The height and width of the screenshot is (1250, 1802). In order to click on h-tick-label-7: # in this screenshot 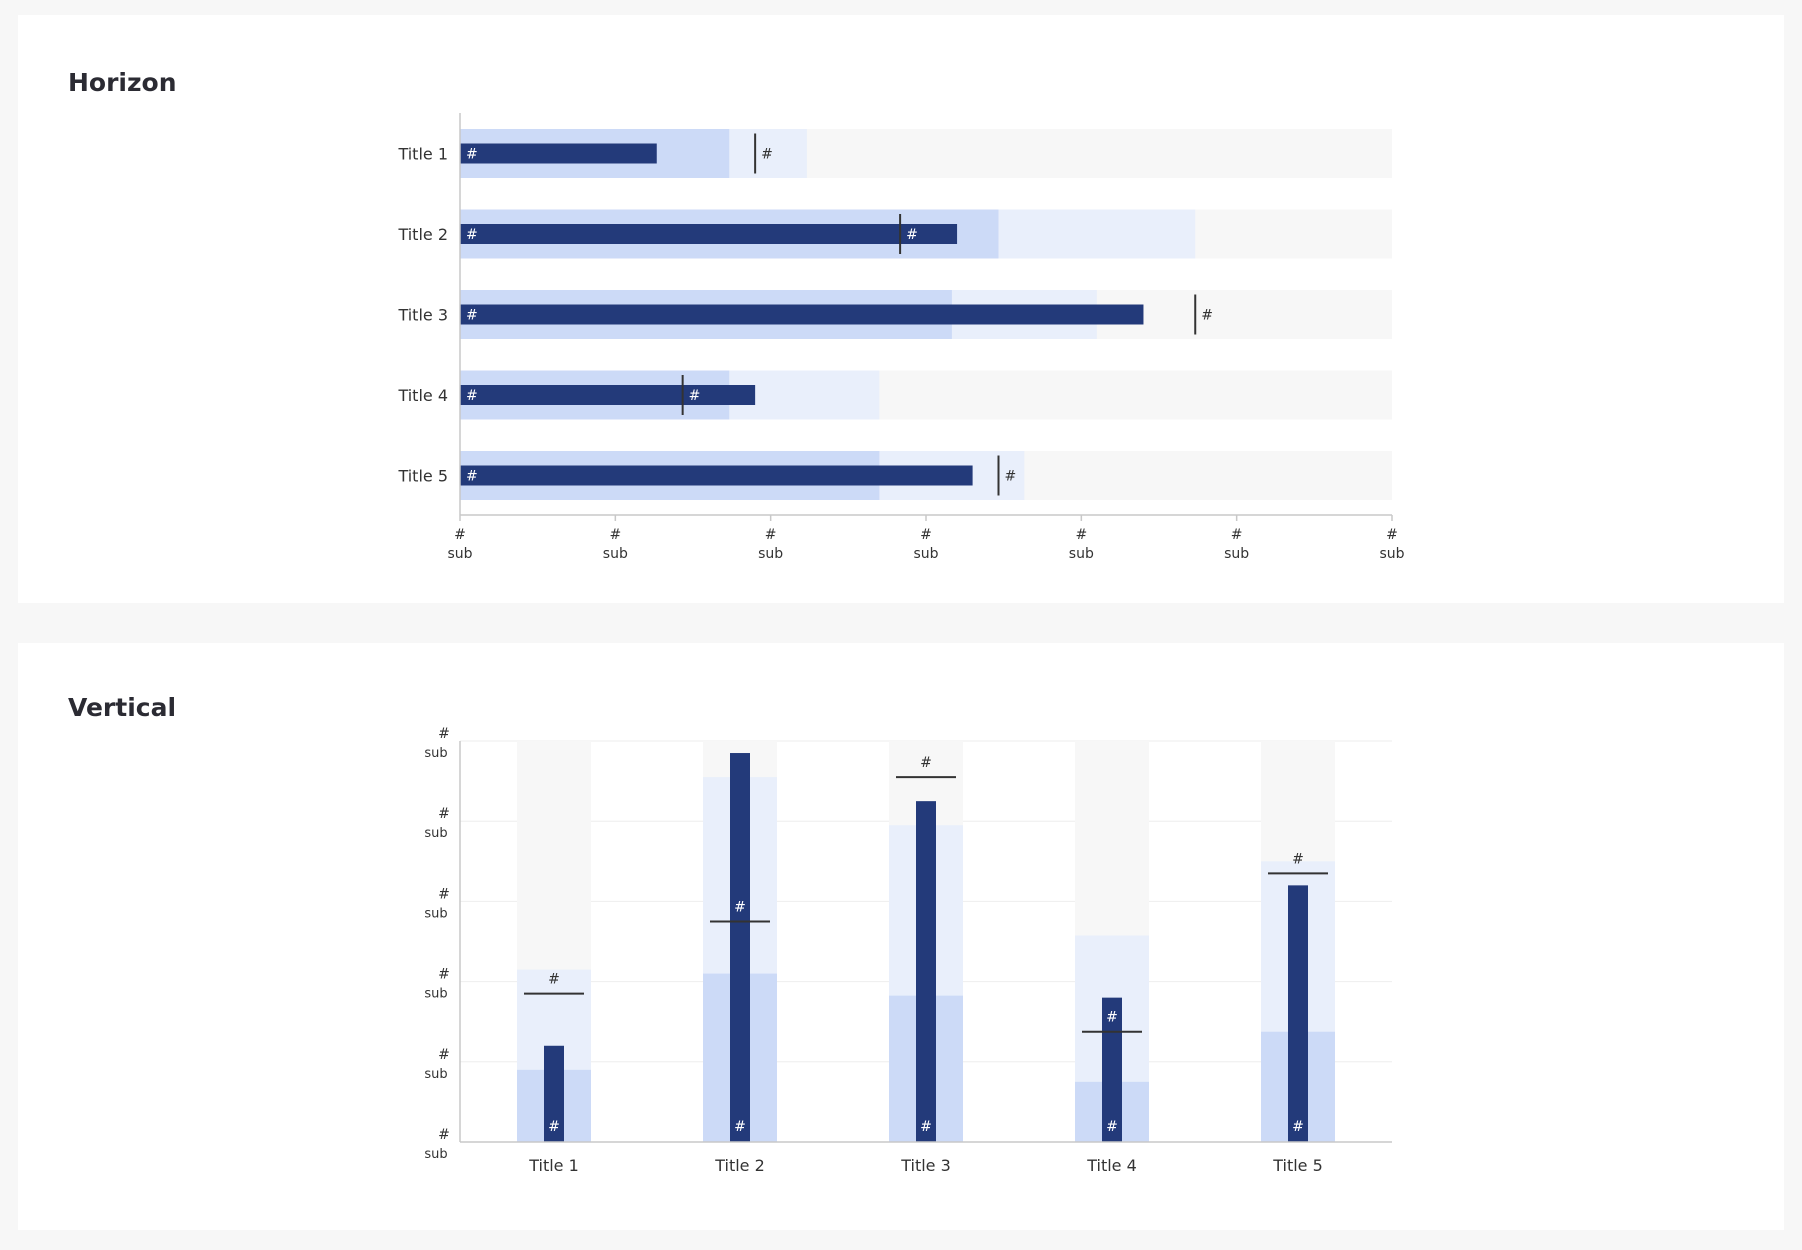, I will do `click(1392, 535)`.